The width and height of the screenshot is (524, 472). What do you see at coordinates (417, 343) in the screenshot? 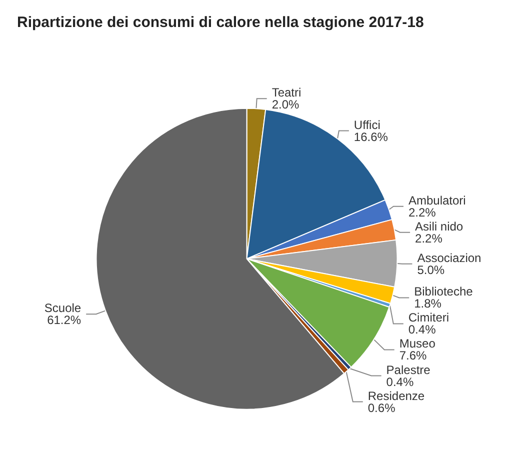
I see `slice-label: Museo` at bounding box center [417, 343].